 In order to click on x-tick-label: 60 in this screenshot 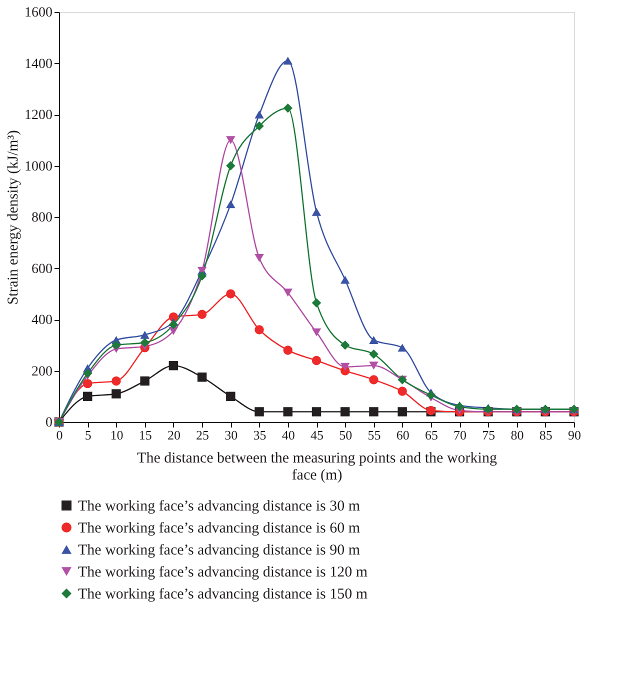, I will do `click(403, 435)`.